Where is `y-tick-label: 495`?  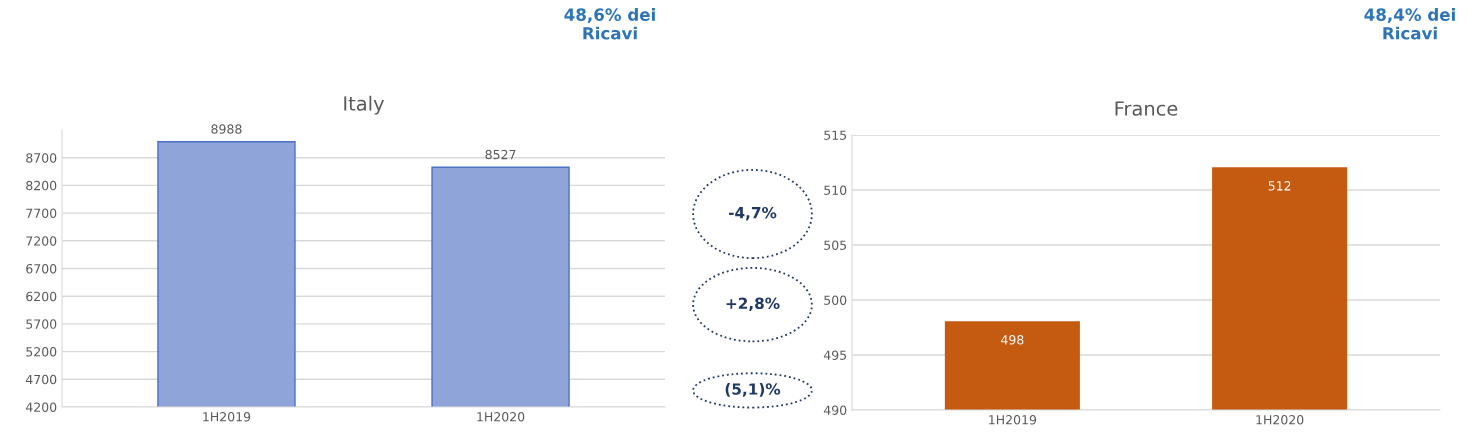
y-tick-label: 495 is located at coordinates (835, 355).